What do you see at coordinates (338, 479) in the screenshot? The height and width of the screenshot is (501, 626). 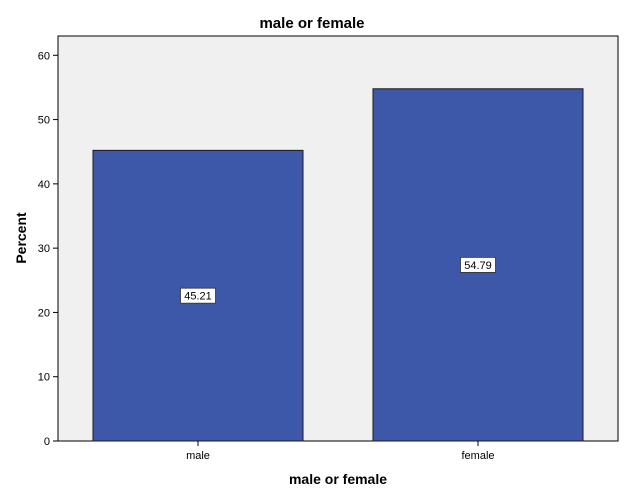 I see `x-axis-label: male or female` at bounding box center [338, 479].